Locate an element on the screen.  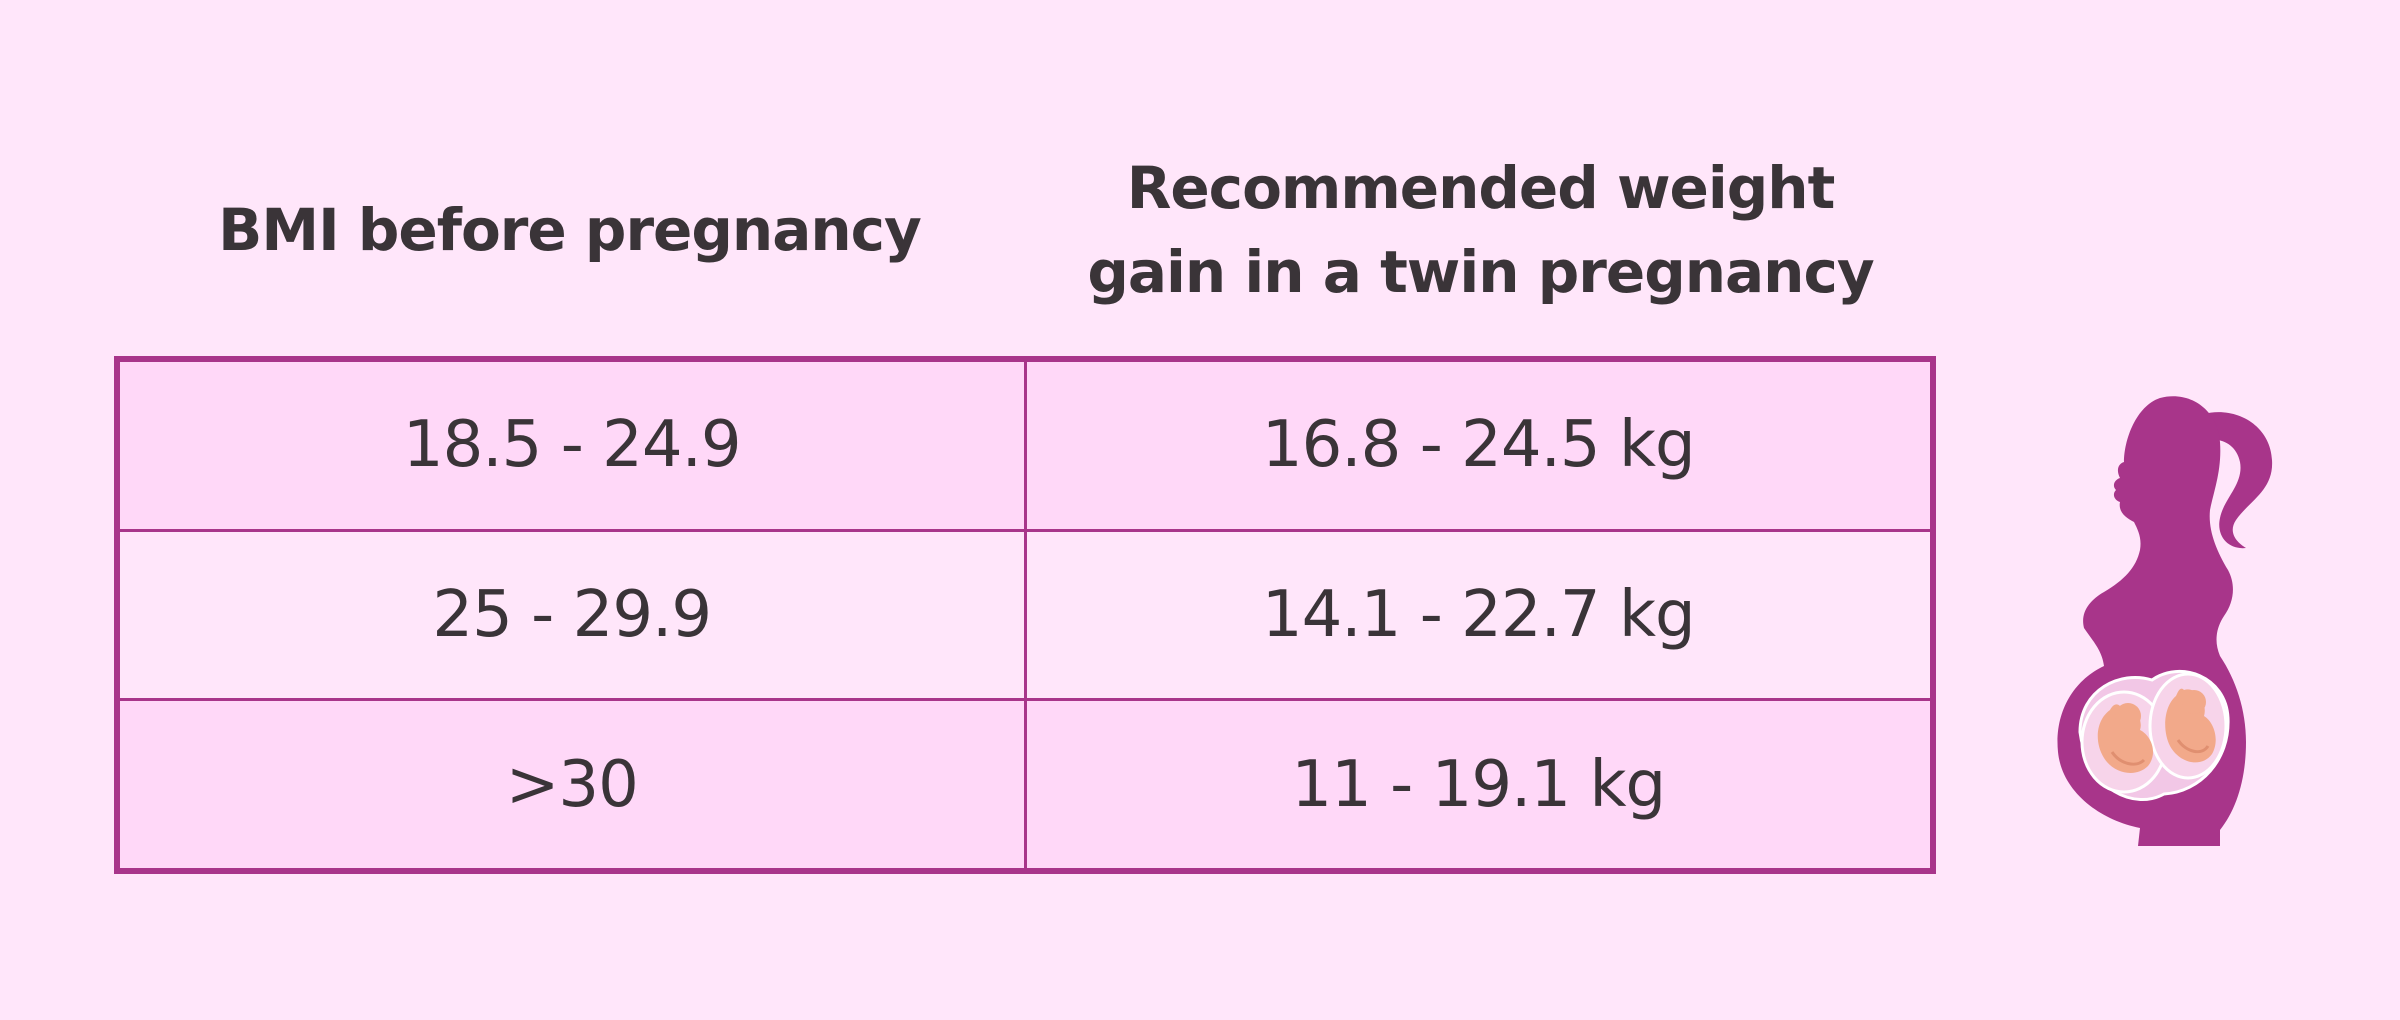
gain-cell: 14.1 - 22.7 kg is located at coordinates (1478, 615).